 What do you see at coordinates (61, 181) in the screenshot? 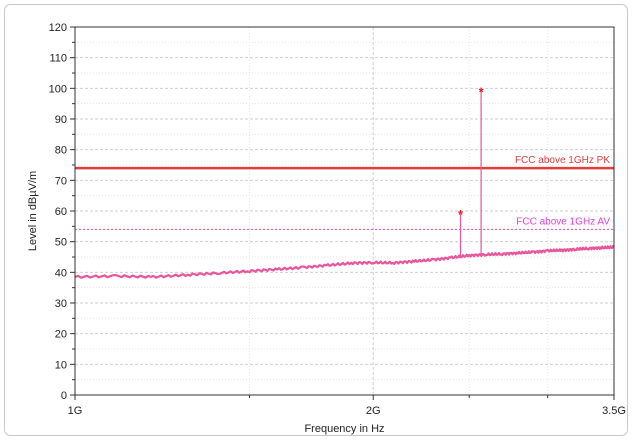
I see `y-tick-label: 70` at bounding box center [61, 181].